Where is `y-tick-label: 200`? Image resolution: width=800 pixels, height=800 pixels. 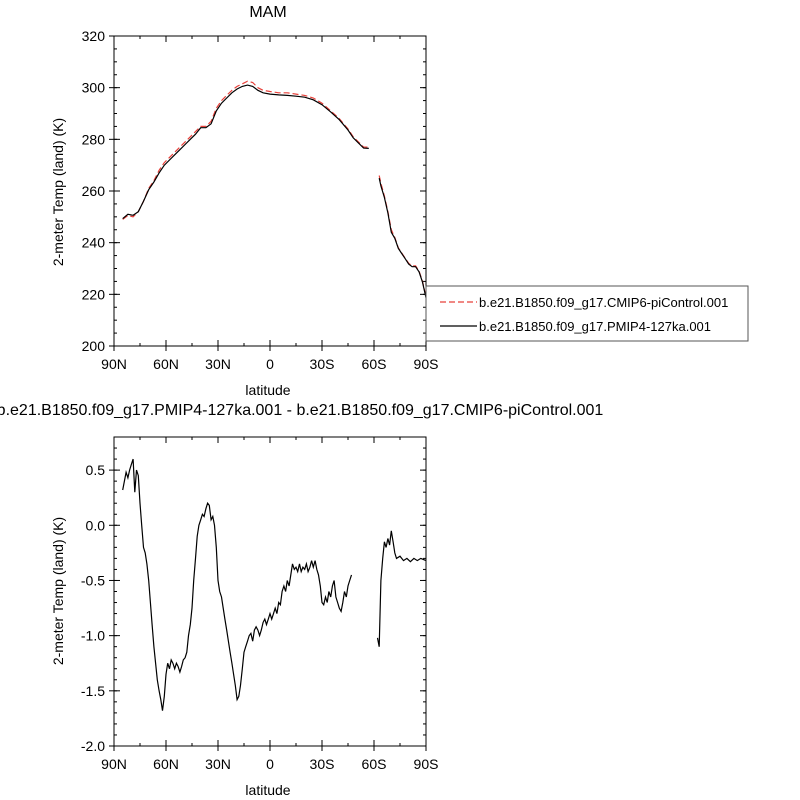
y-tick-label: 200 is located at coordinates (94, 346).